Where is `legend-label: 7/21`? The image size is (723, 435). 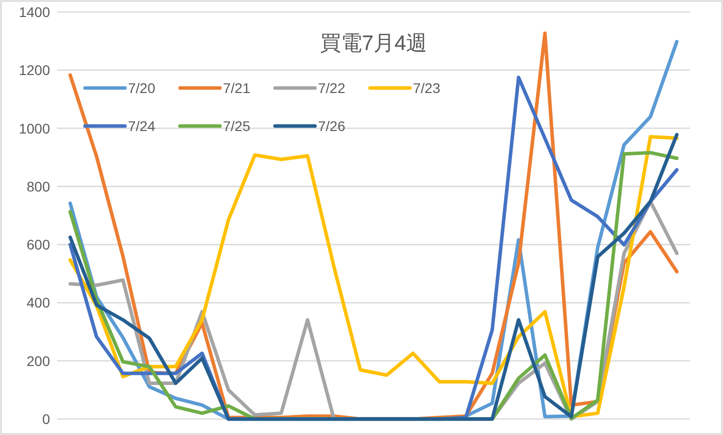 legend-label: 7/21 is located at coordinates (236, 88).